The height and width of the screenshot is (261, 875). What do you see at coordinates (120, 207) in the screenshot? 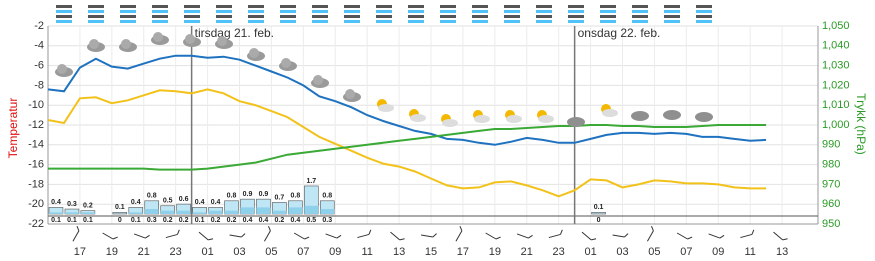
I see `precip-max-label: 0.1` at bounding box center [120, 207].